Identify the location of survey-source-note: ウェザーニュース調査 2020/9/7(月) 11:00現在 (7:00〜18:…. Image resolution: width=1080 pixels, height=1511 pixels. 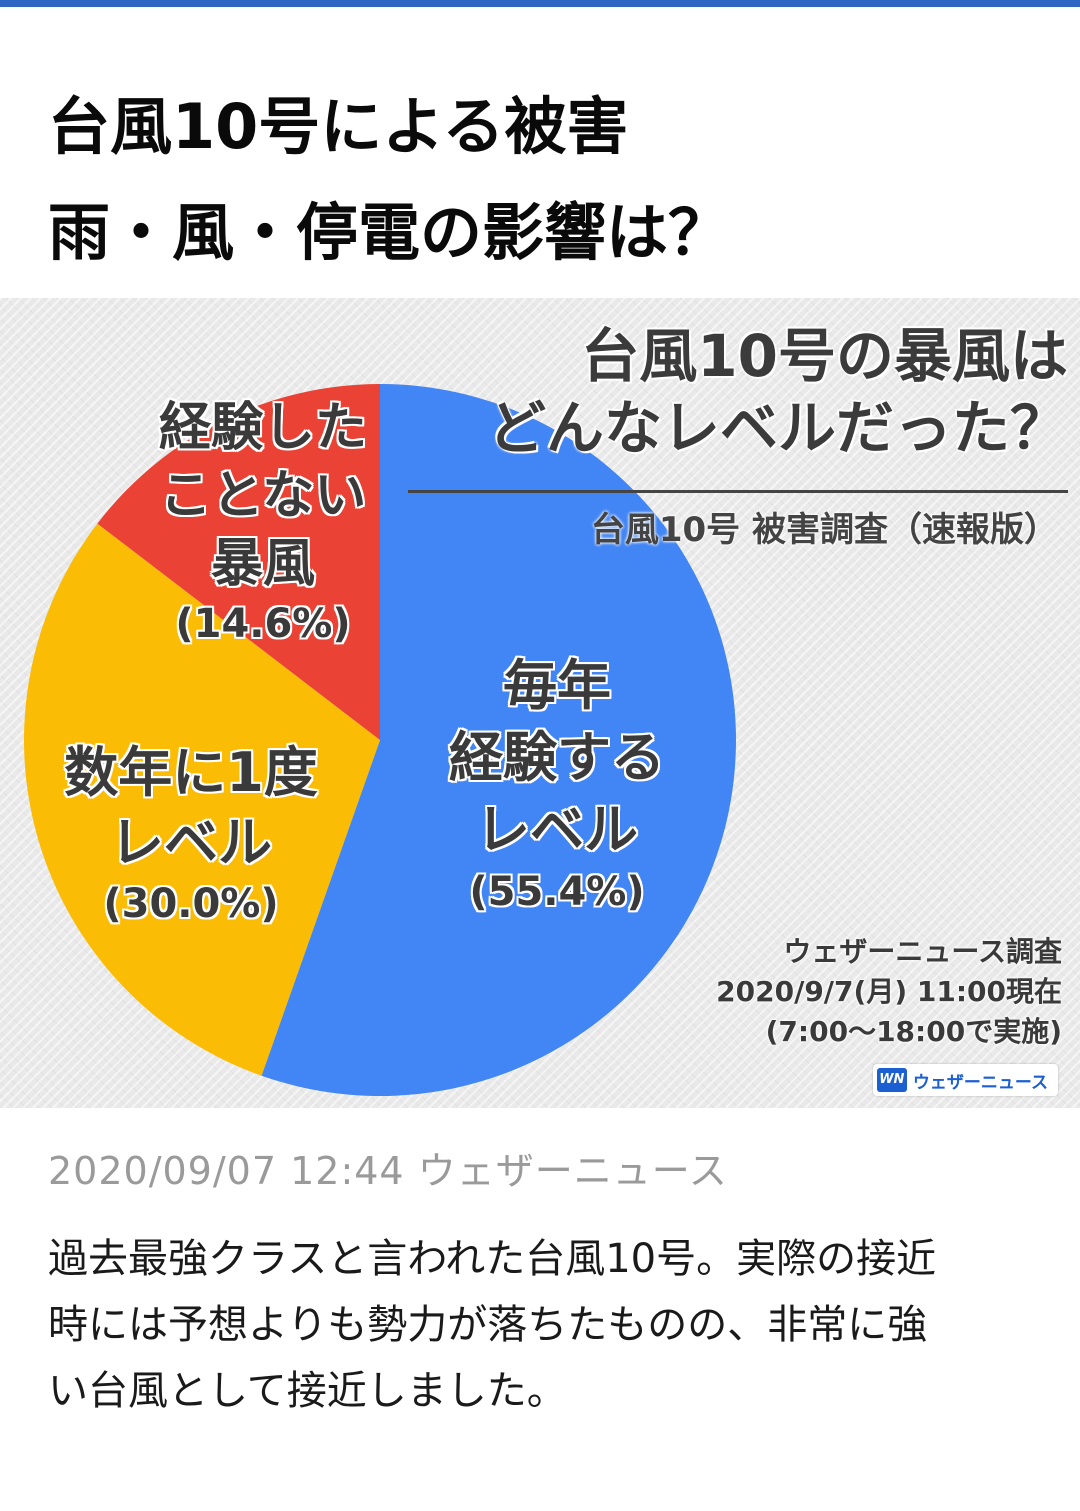
(889, 992).